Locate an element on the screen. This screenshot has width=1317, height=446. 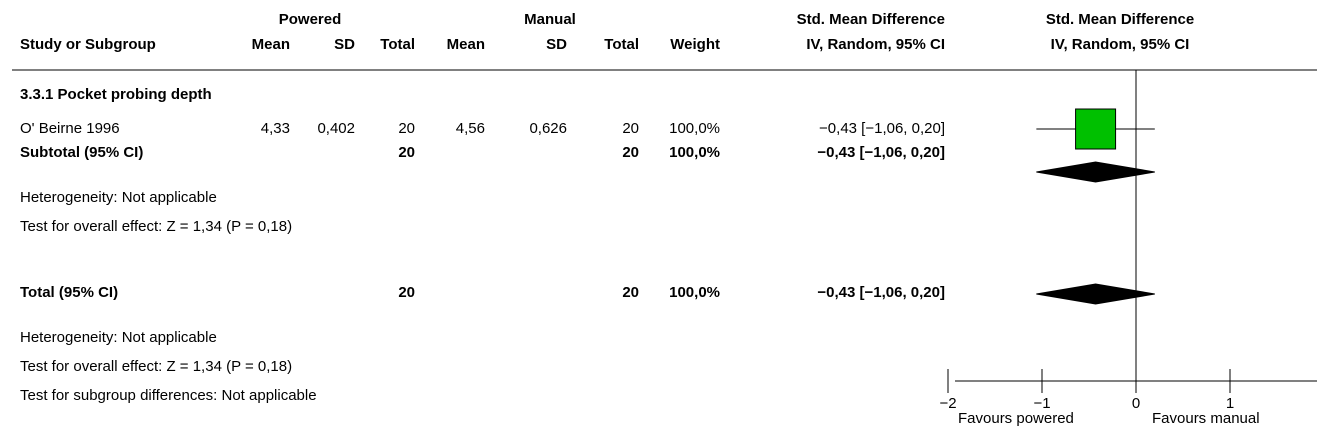
col-mean2: Mean is located at coordinates (465, 44).